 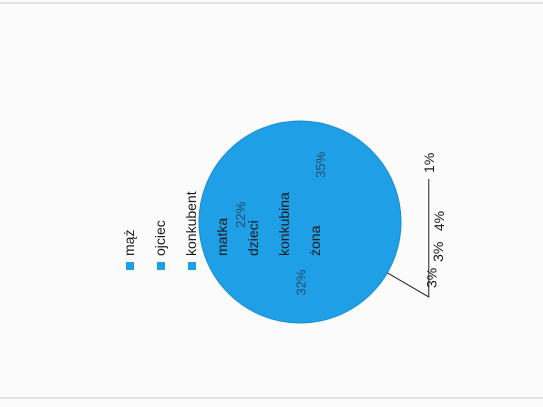 I want to click on data-label-matka: 4%, so click(x=439, y=221).